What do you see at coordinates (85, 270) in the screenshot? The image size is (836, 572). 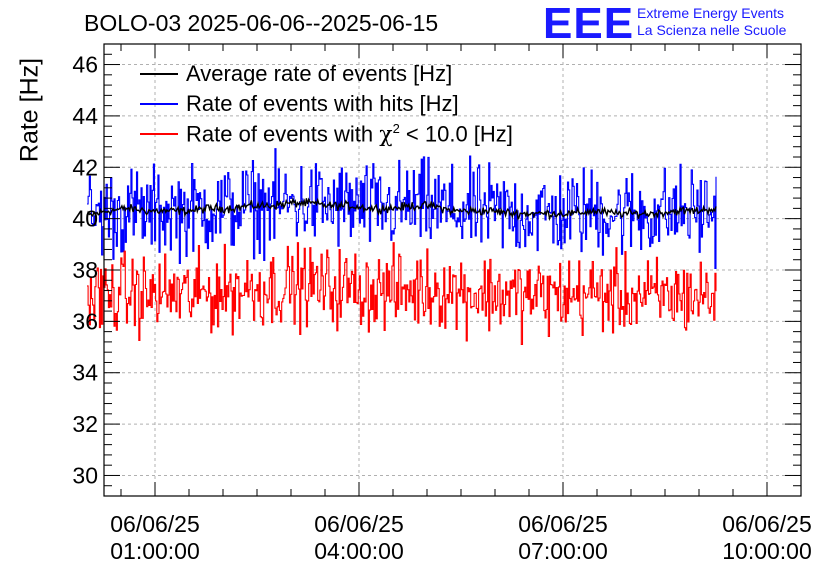 I see `y-tick-label: 38` at bounding box center [85, 270].